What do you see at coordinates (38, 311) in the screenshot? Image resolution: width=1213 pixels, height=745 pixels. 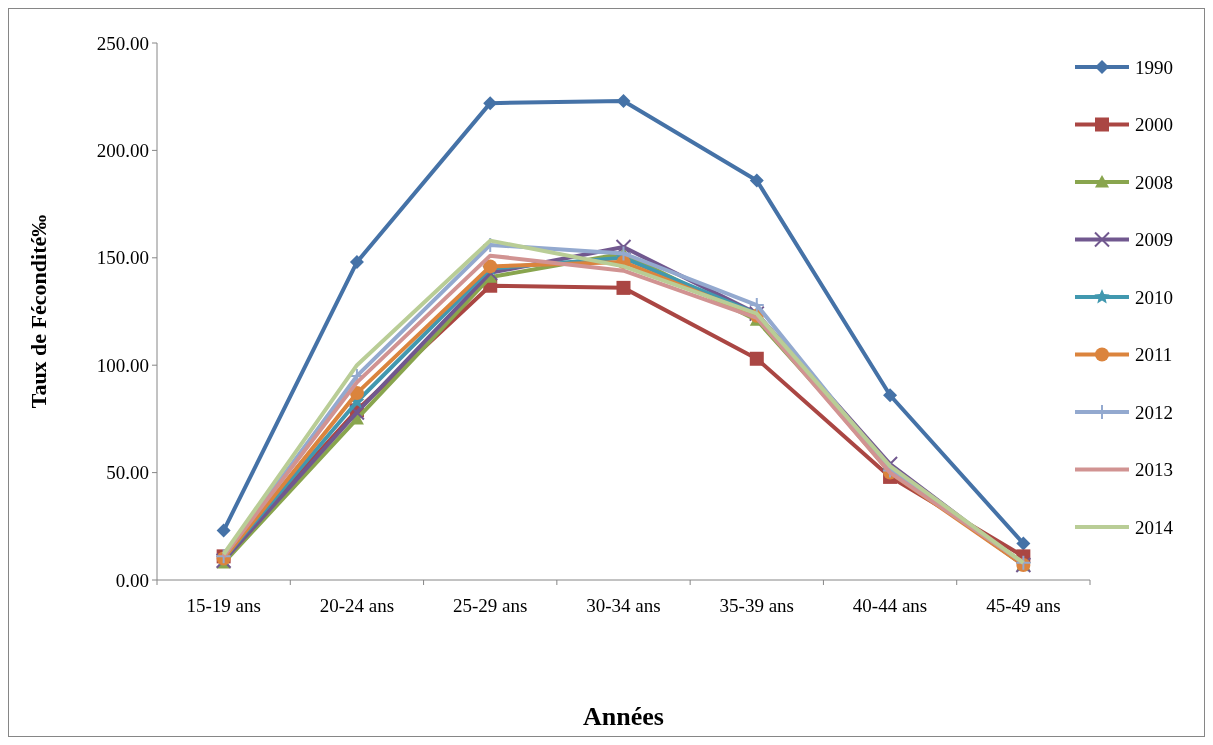 I see `y-axis-title: Taux de Fécondité‰` at bounding box center [38, 311].